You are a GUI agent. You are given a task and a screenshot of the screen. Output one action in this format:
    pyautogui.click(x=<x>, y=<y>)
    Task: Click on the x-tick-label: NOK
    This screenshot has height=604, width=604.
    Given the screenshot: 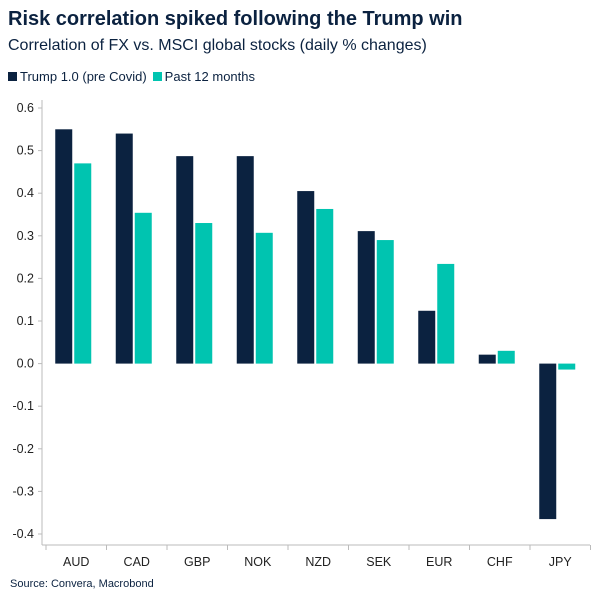 What is the action you would take?
    pyautogui.click(x=258, y=562)
    